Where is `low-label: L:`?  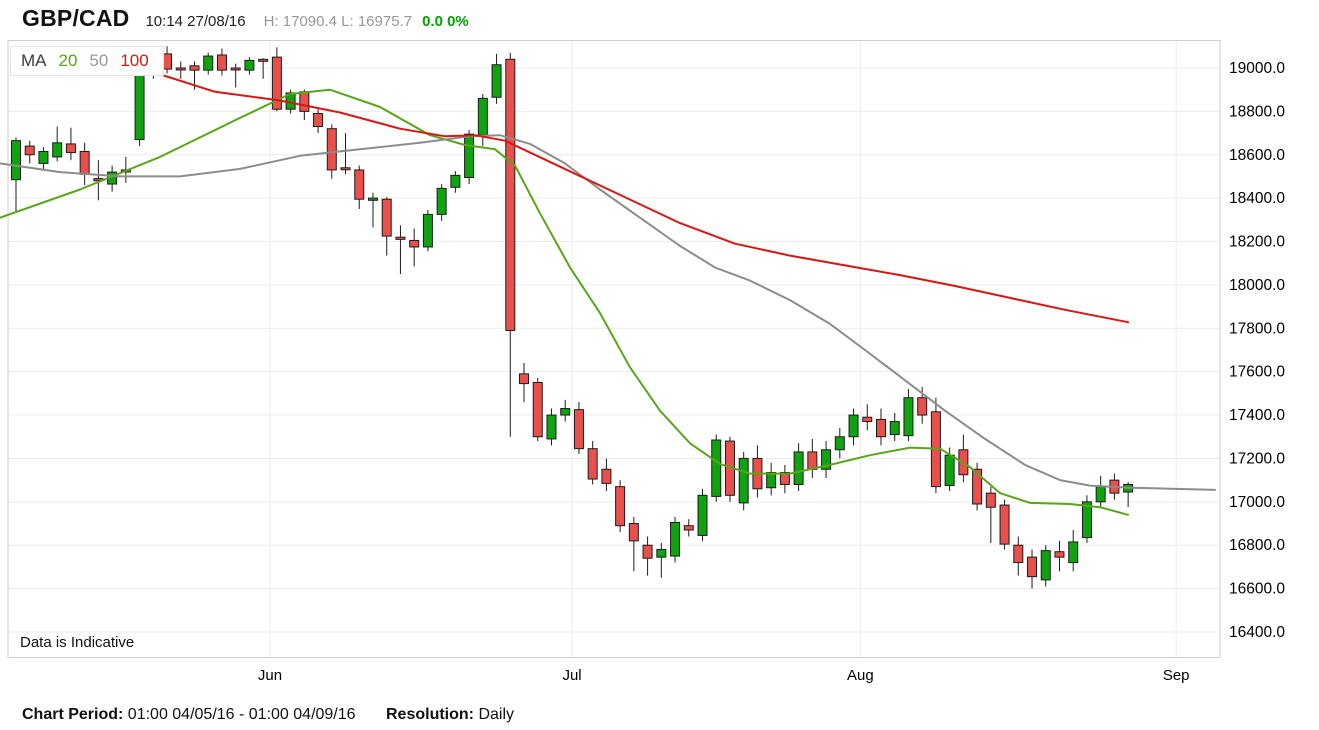
low-label: L: is located at coordinates (347, 21).